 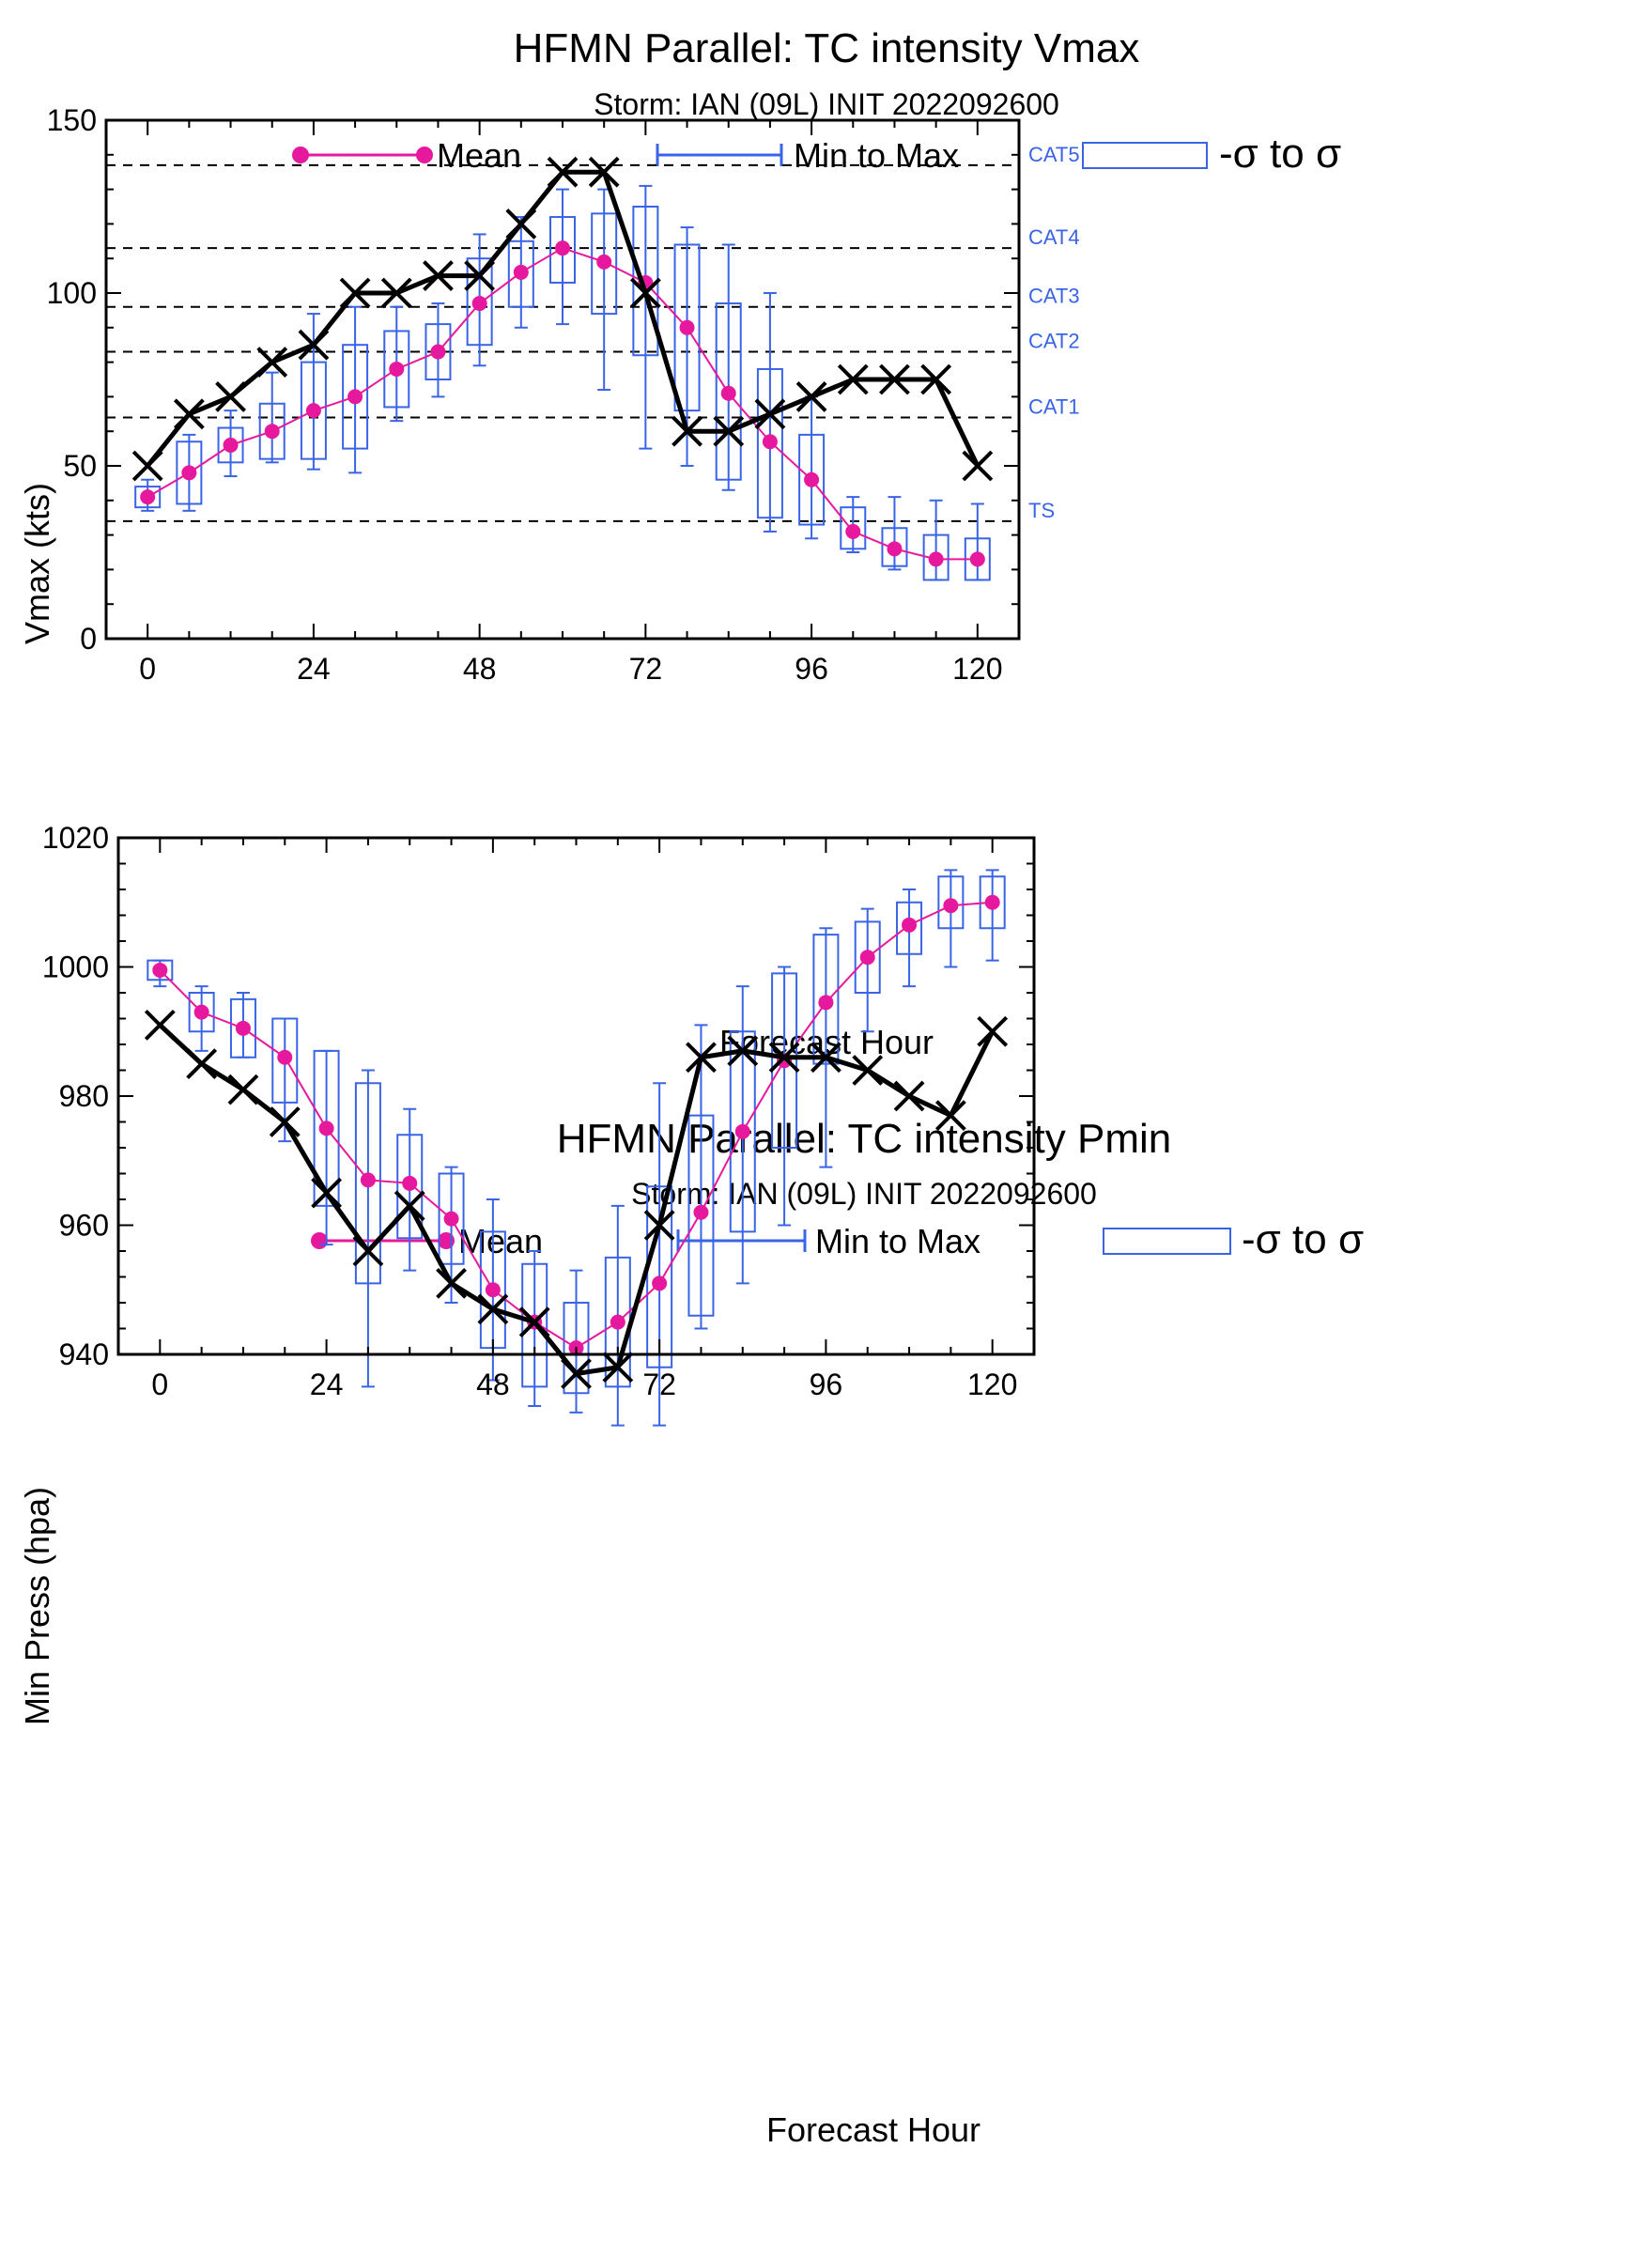 I want to click on legend-sigma-label: -σ to σ, so click(x=1280, y=154).